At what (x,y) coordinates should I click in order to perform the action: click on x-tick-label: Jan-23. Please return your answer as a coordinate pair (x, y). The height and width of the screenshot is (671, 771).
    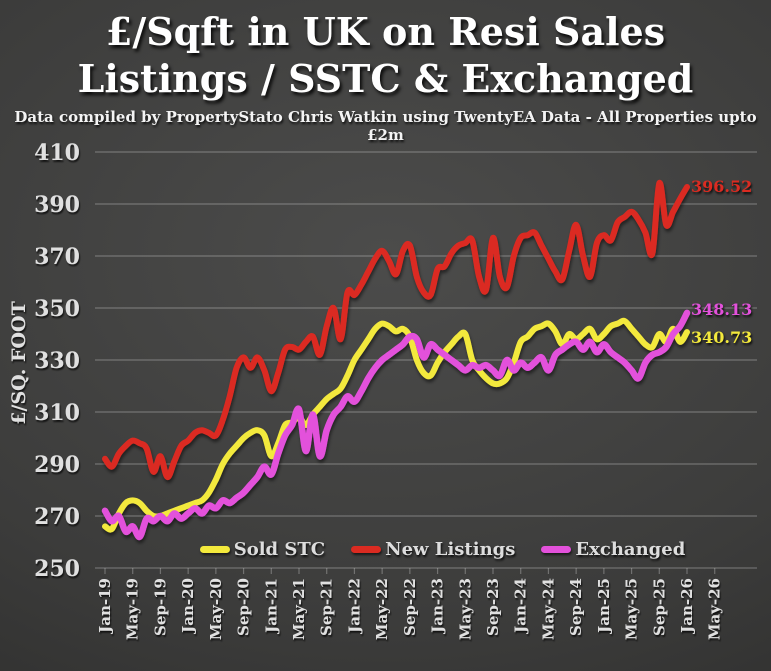
    Looking at the image, I should click on (438, 606).